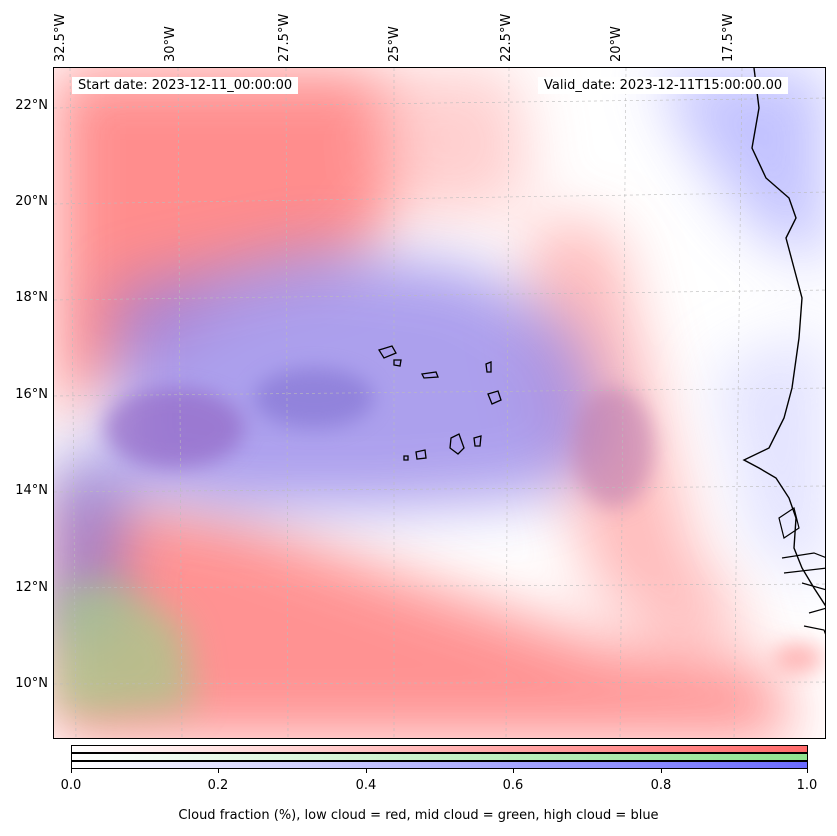  What do you see at coordinates (31, 105) in the screenshot?
I see `lat-label: 22°N` at bounding box center [31, 105].